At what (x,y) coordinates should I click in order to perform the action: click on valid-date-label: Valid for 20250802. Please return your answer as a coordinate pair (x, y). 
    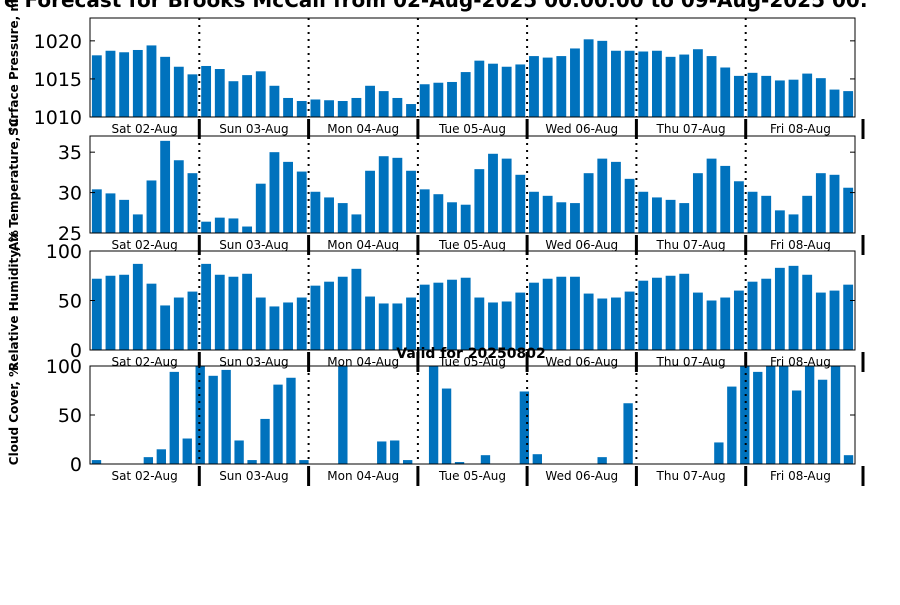
    Looking at the image, I should click on (470, 354).